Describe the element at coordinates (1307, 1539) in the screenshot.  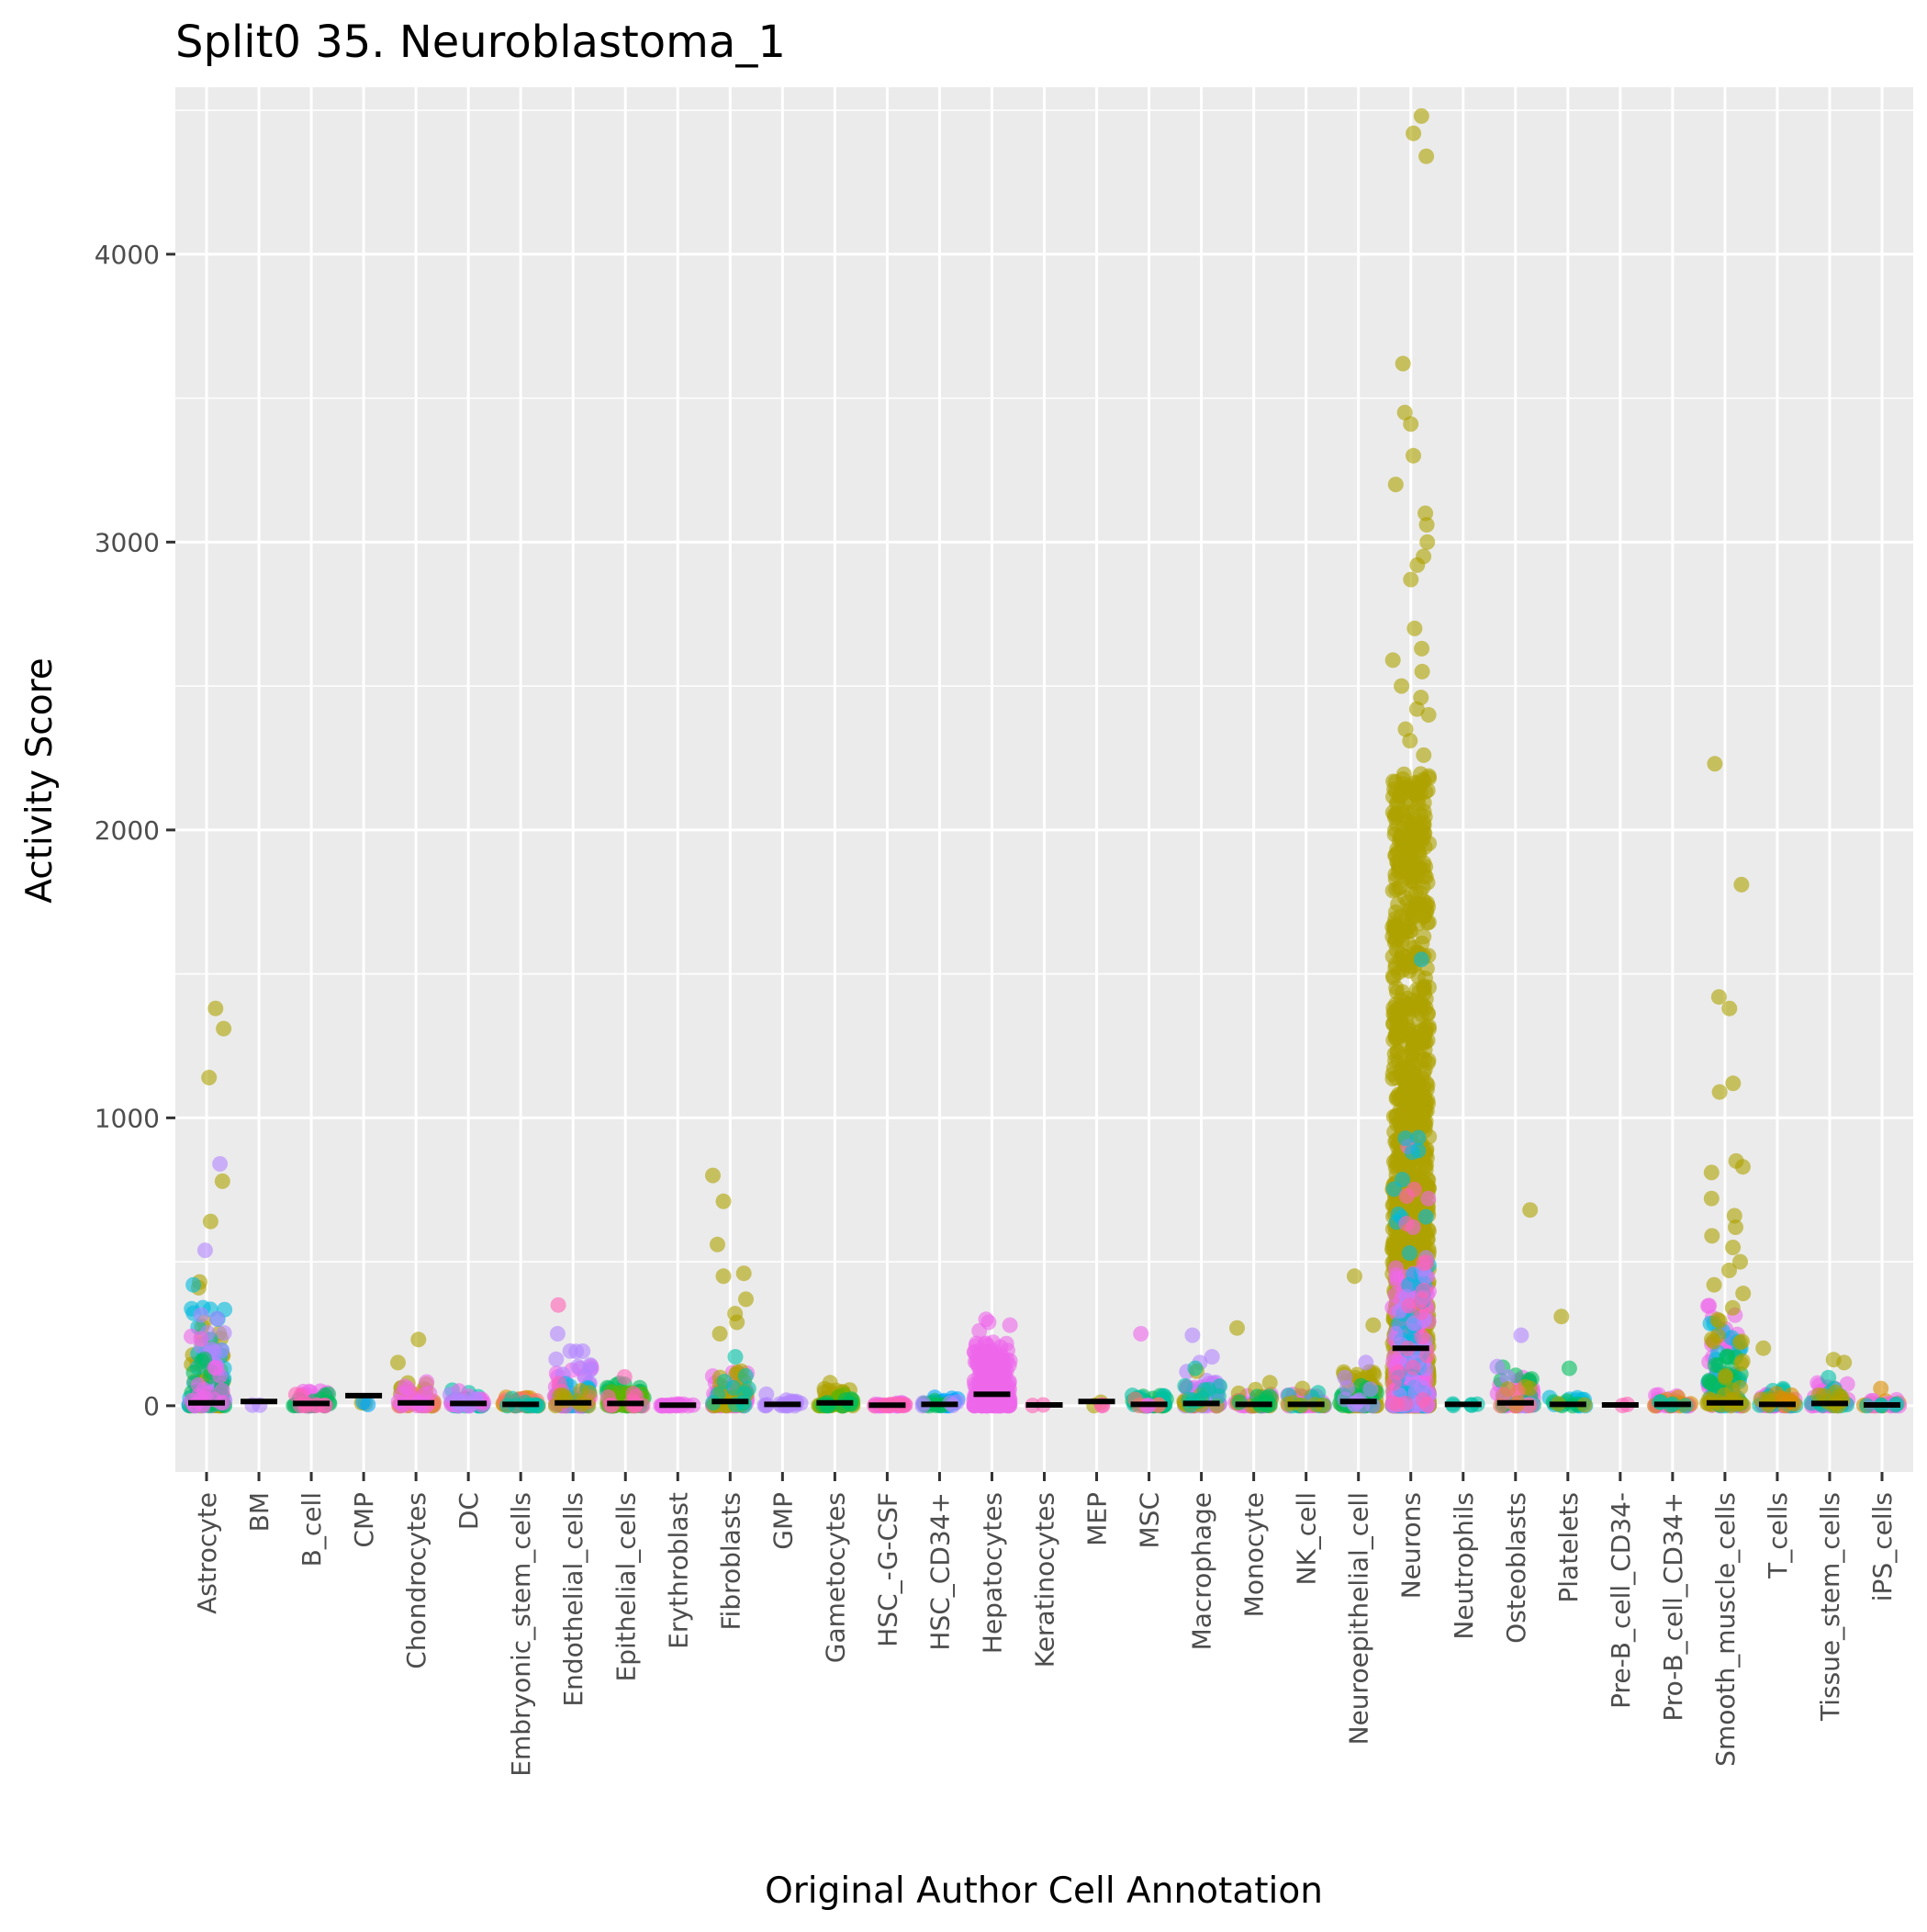
I see `x-tick-label: NK_cell` at that location.